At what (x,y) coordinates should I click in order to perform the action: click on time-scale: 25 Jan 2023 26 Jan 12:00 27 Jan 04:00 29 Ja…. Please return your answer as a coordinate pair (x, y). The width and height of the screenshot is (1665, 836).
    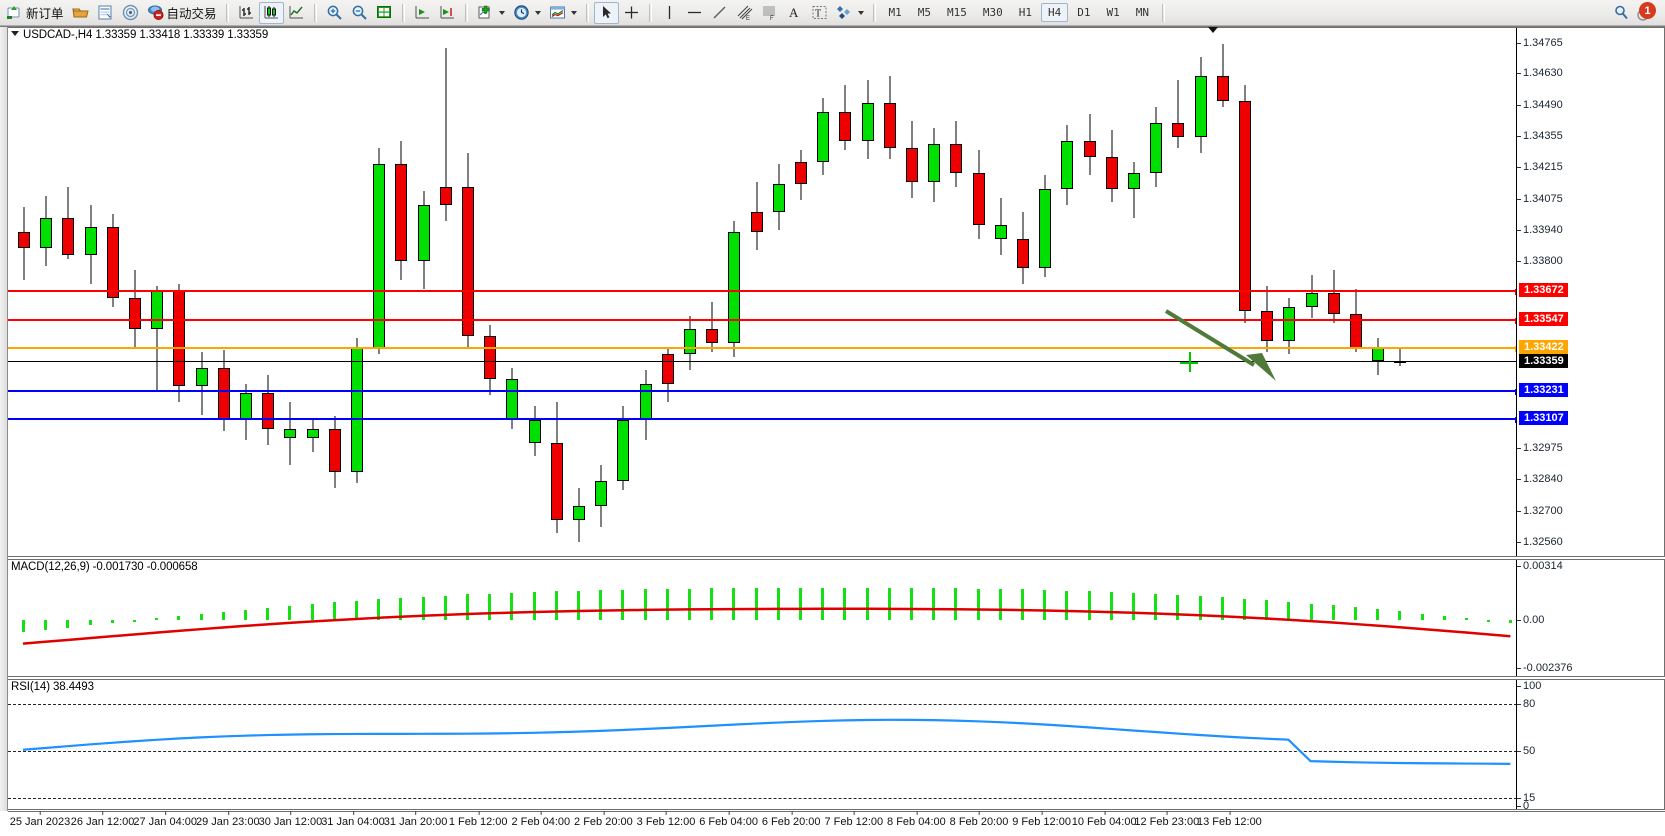
    Looking at the image, I should click on (836, 823).